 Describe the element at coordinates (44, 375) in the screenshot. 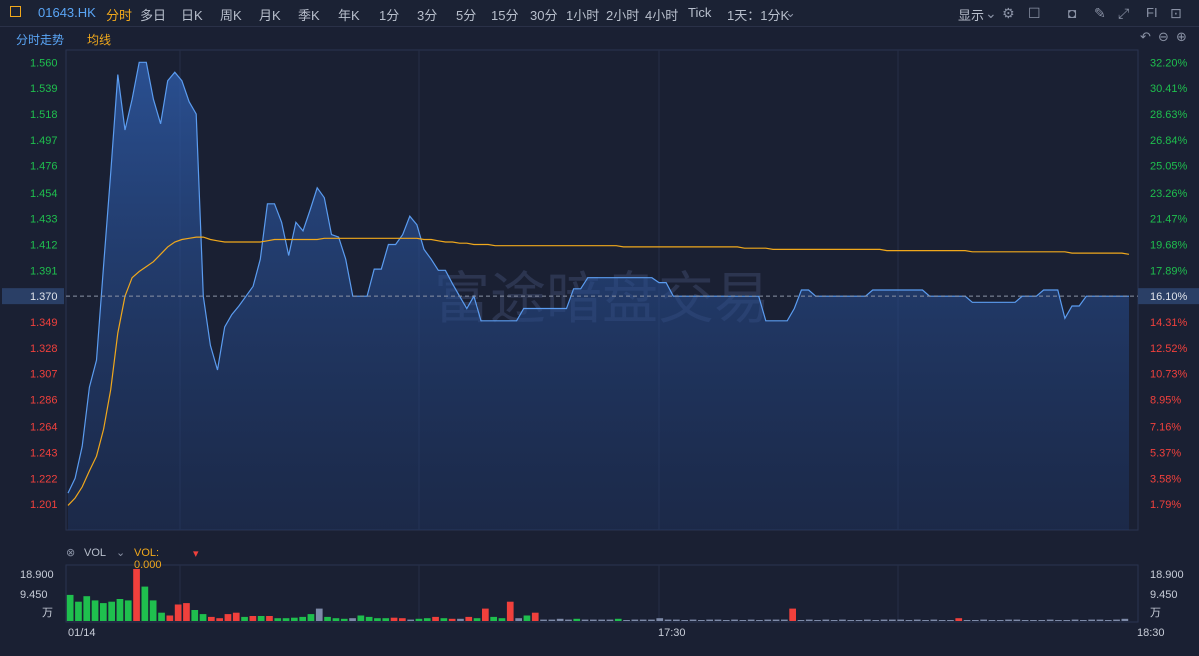

I see `y-tick-label: 1.307` at that location.